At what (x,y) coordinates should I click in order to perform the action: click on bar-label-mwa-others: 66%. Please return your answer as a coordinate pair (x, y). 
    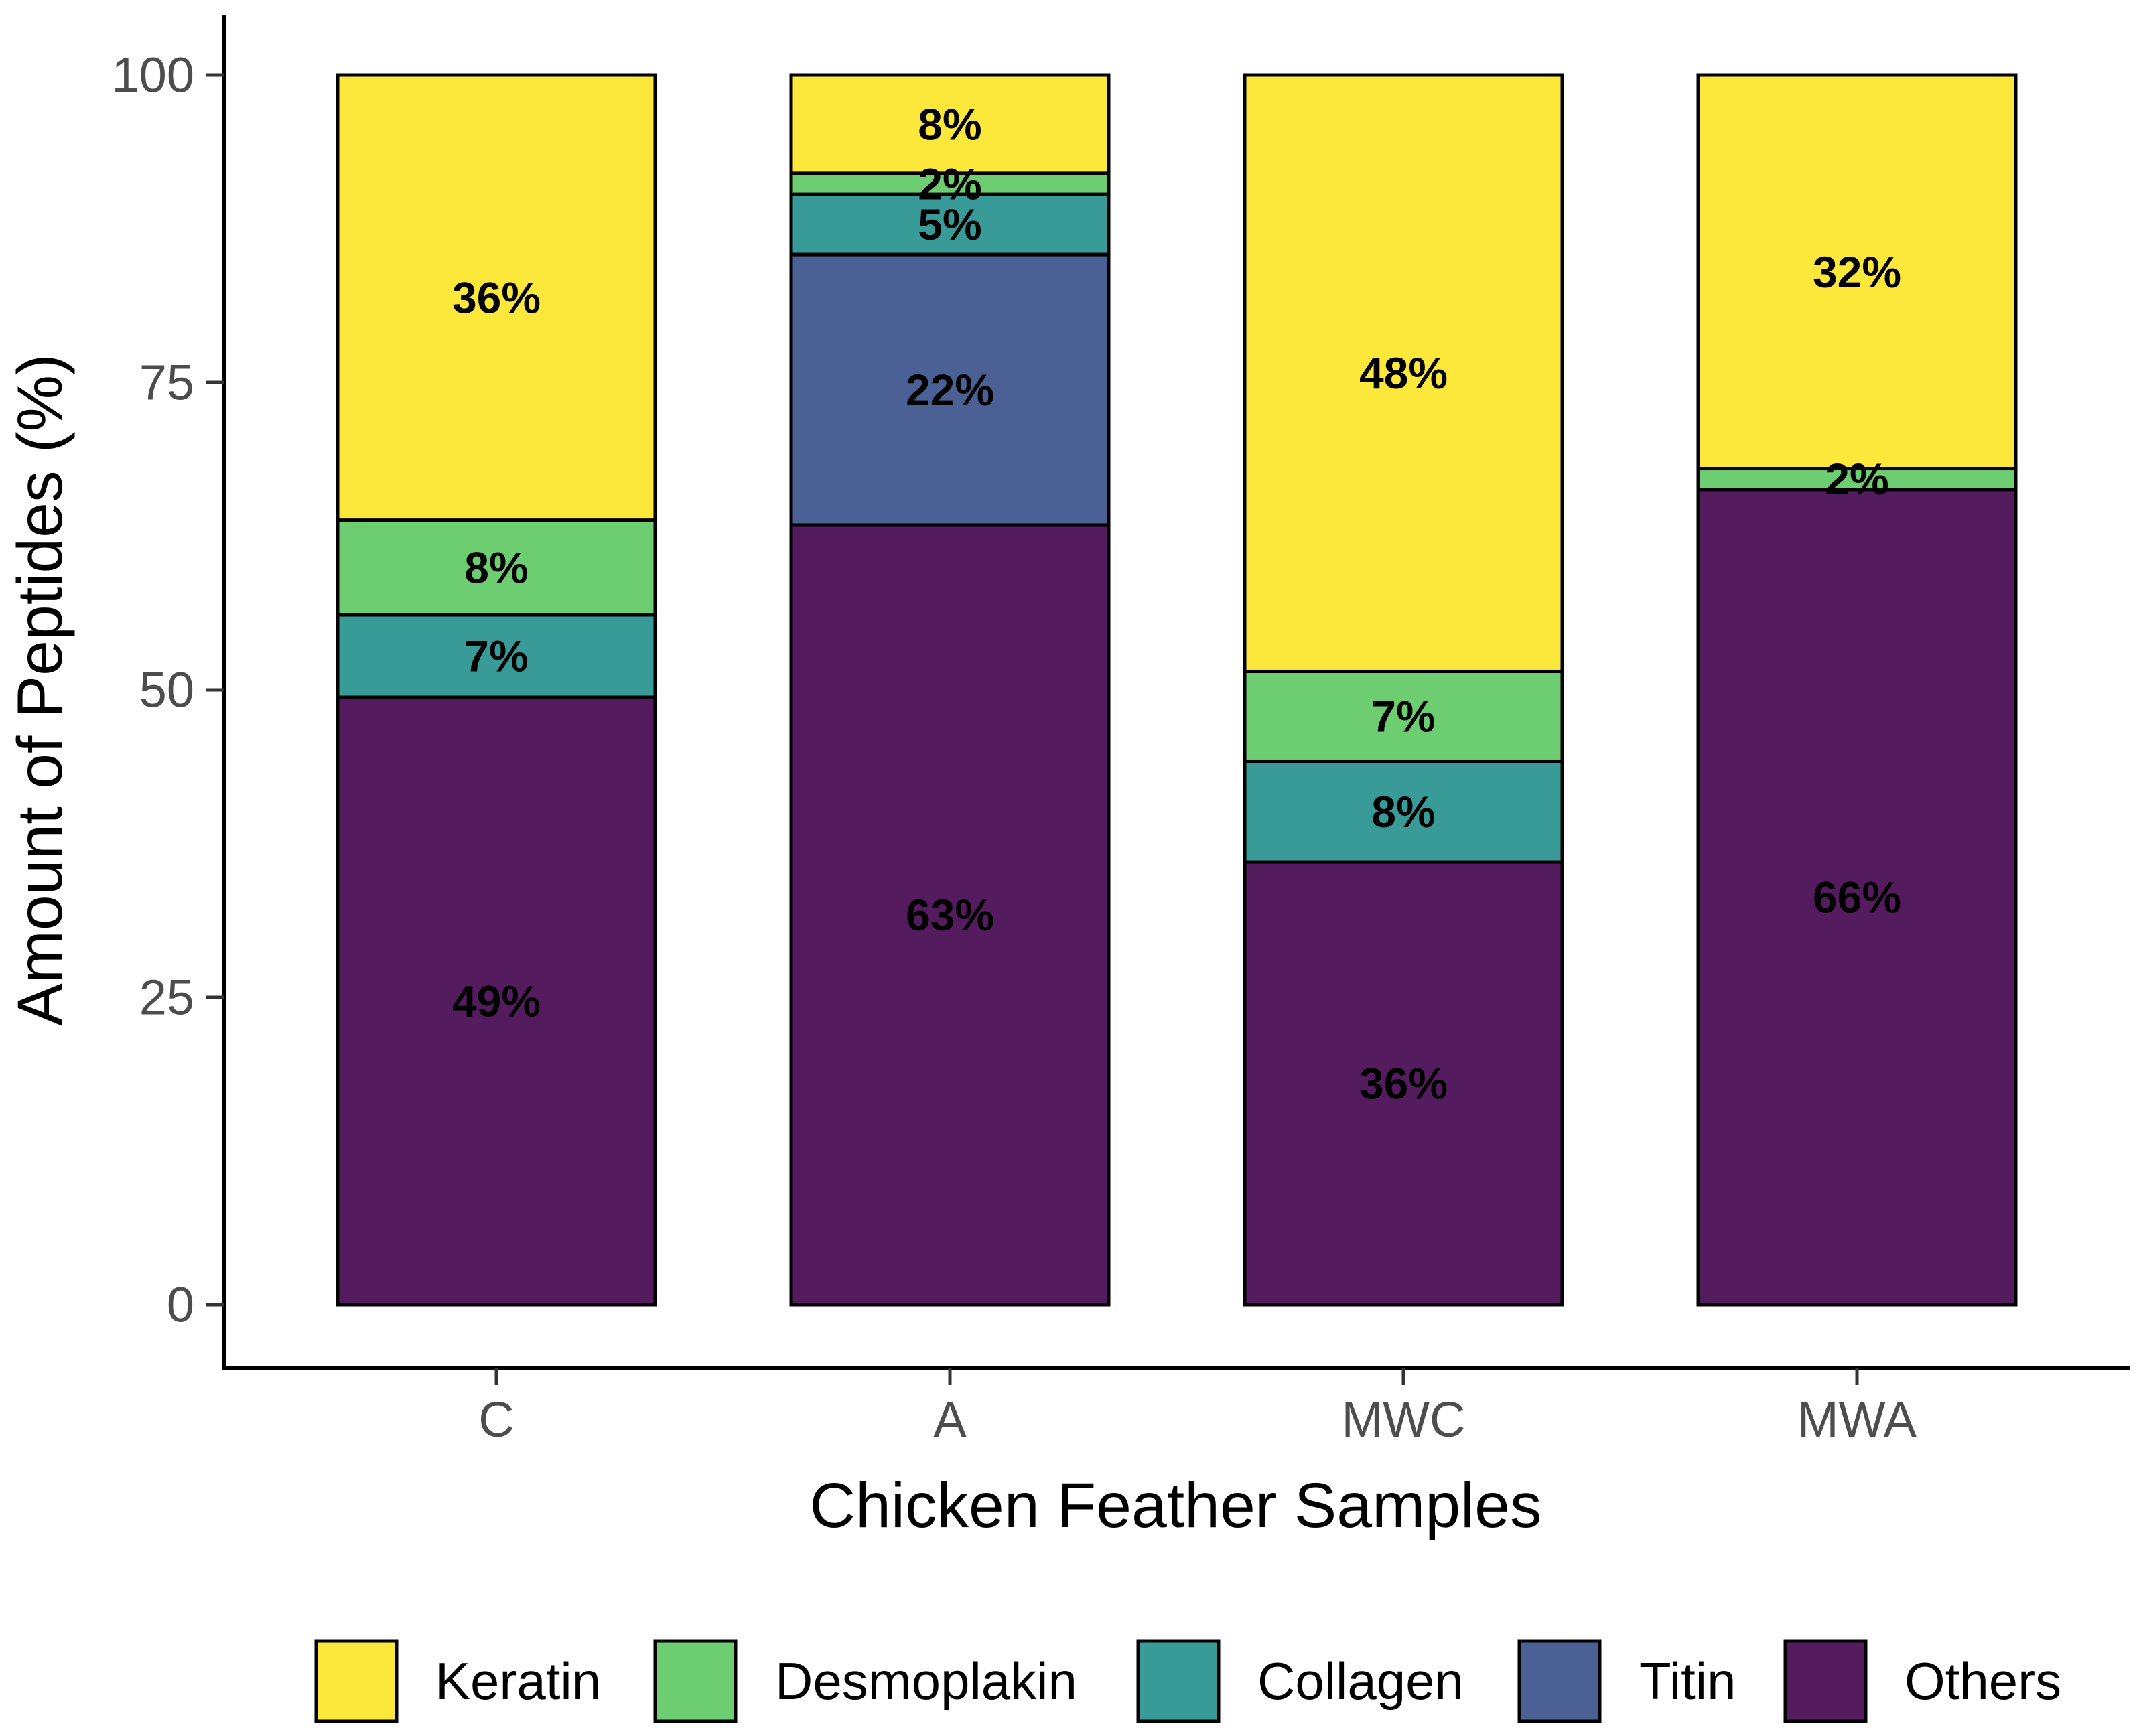
    Looking at the image, I should click on (1857, 897).